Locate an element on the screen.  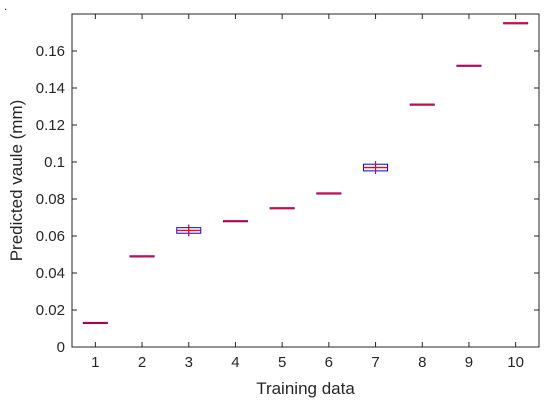
x-tick-label: 3 is located at coordinates (189, 362).